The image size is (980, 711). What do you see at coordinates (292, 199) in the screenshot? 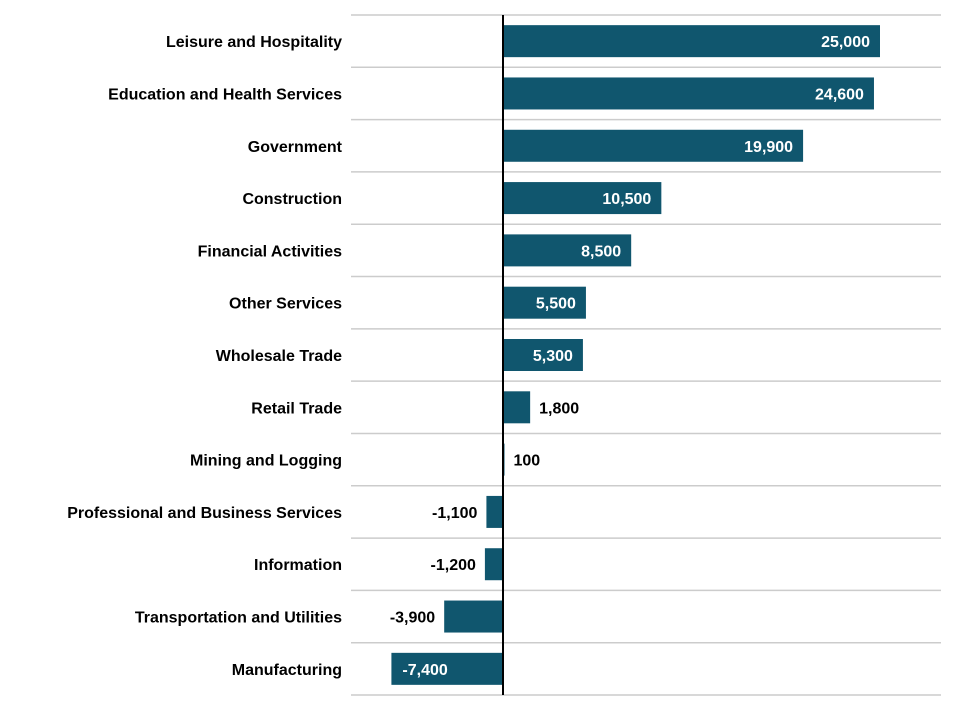
I see `category-label: Construction` at bounding box center [292, 199].